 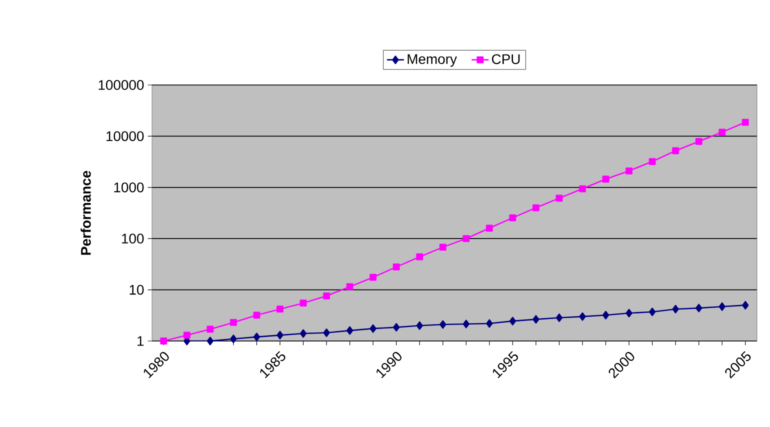 I want to click on y-tick-label: 1, so click(x=141, y=341).